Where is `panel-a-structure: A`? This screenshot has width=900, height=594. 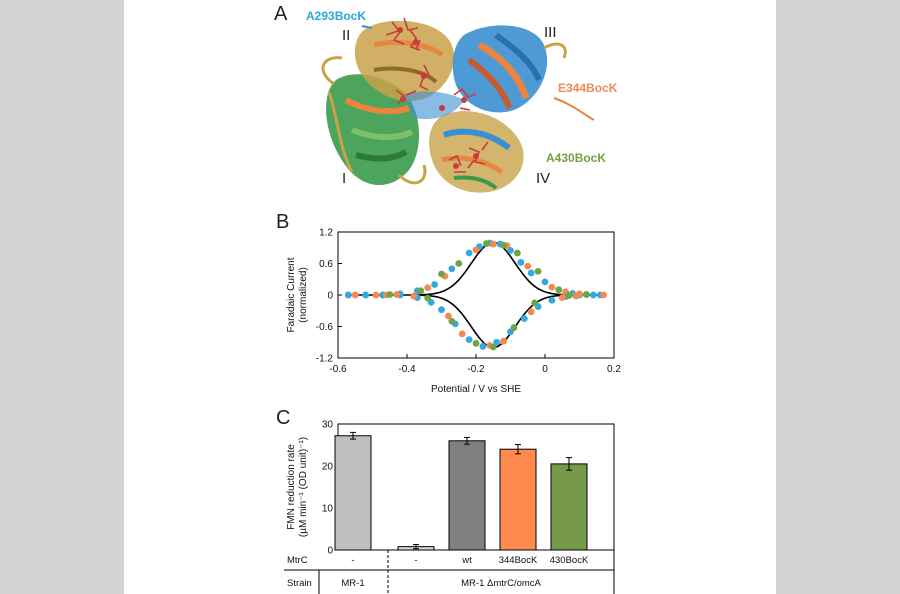 panel-a-structure: A is located at coordinates (446, 98).